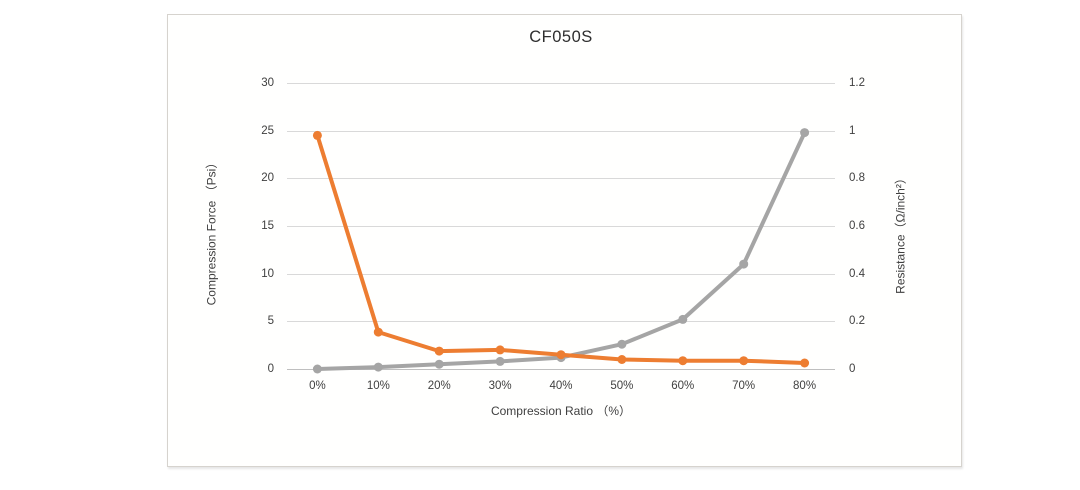 This screenshot has width=1080, height=490. Describe the element at coordinates (857, 273) in the screenshot. I see `y-right-tick-label: 0.4` at that location.